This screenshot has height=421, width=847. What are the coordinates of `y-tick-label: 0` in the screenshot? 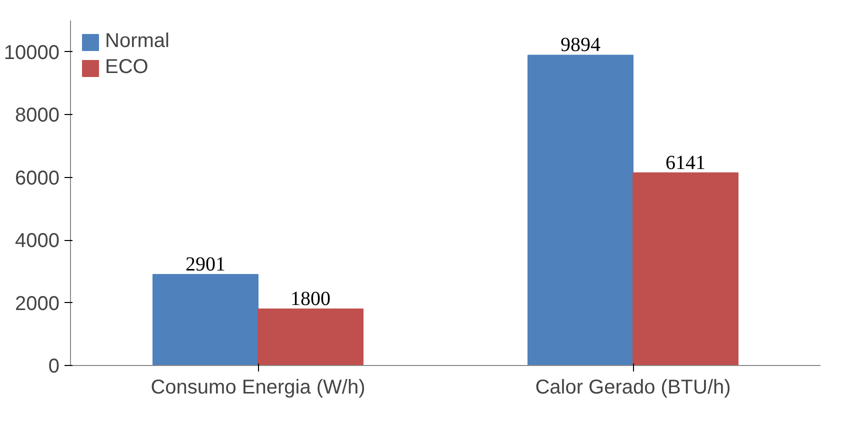 It's located at (54, 367).